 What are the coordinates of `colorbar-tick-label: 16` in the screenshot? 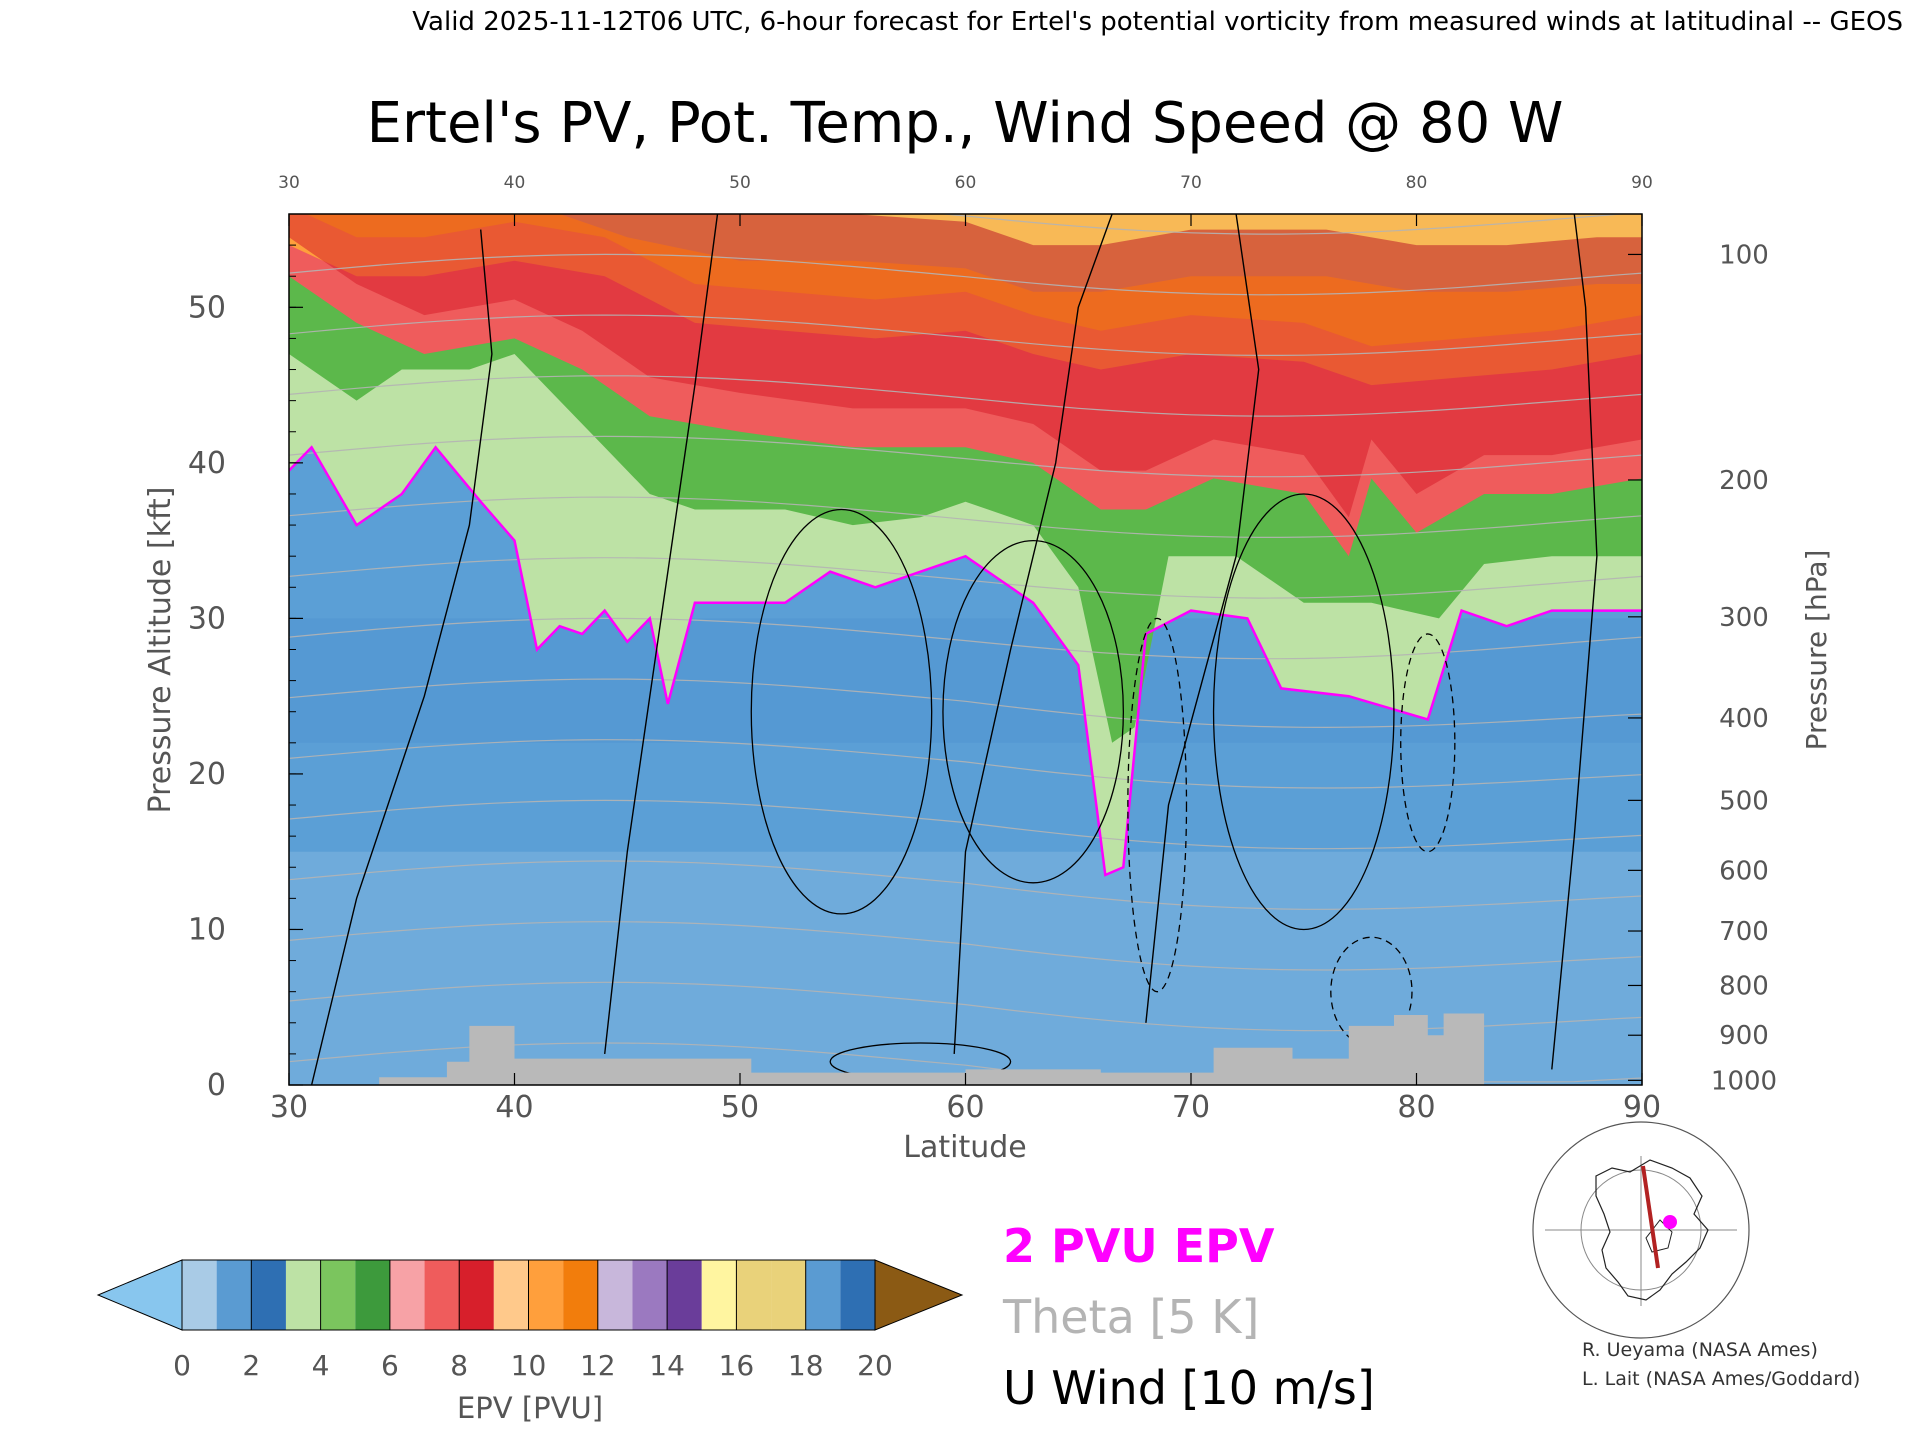 It's located at (737, 1365).